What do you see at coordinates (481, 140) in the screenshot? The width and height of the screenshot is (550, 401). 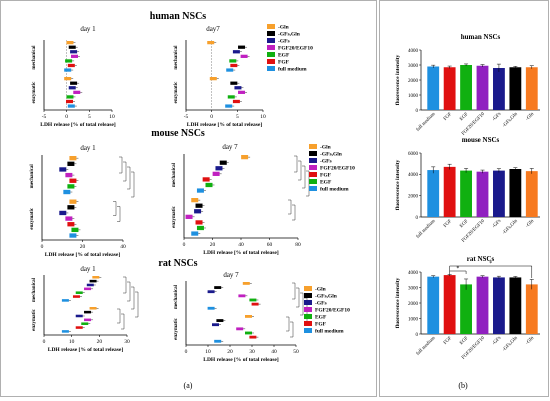 I see `chart-title: mouse NSCs` at bounding box center [481, 140].